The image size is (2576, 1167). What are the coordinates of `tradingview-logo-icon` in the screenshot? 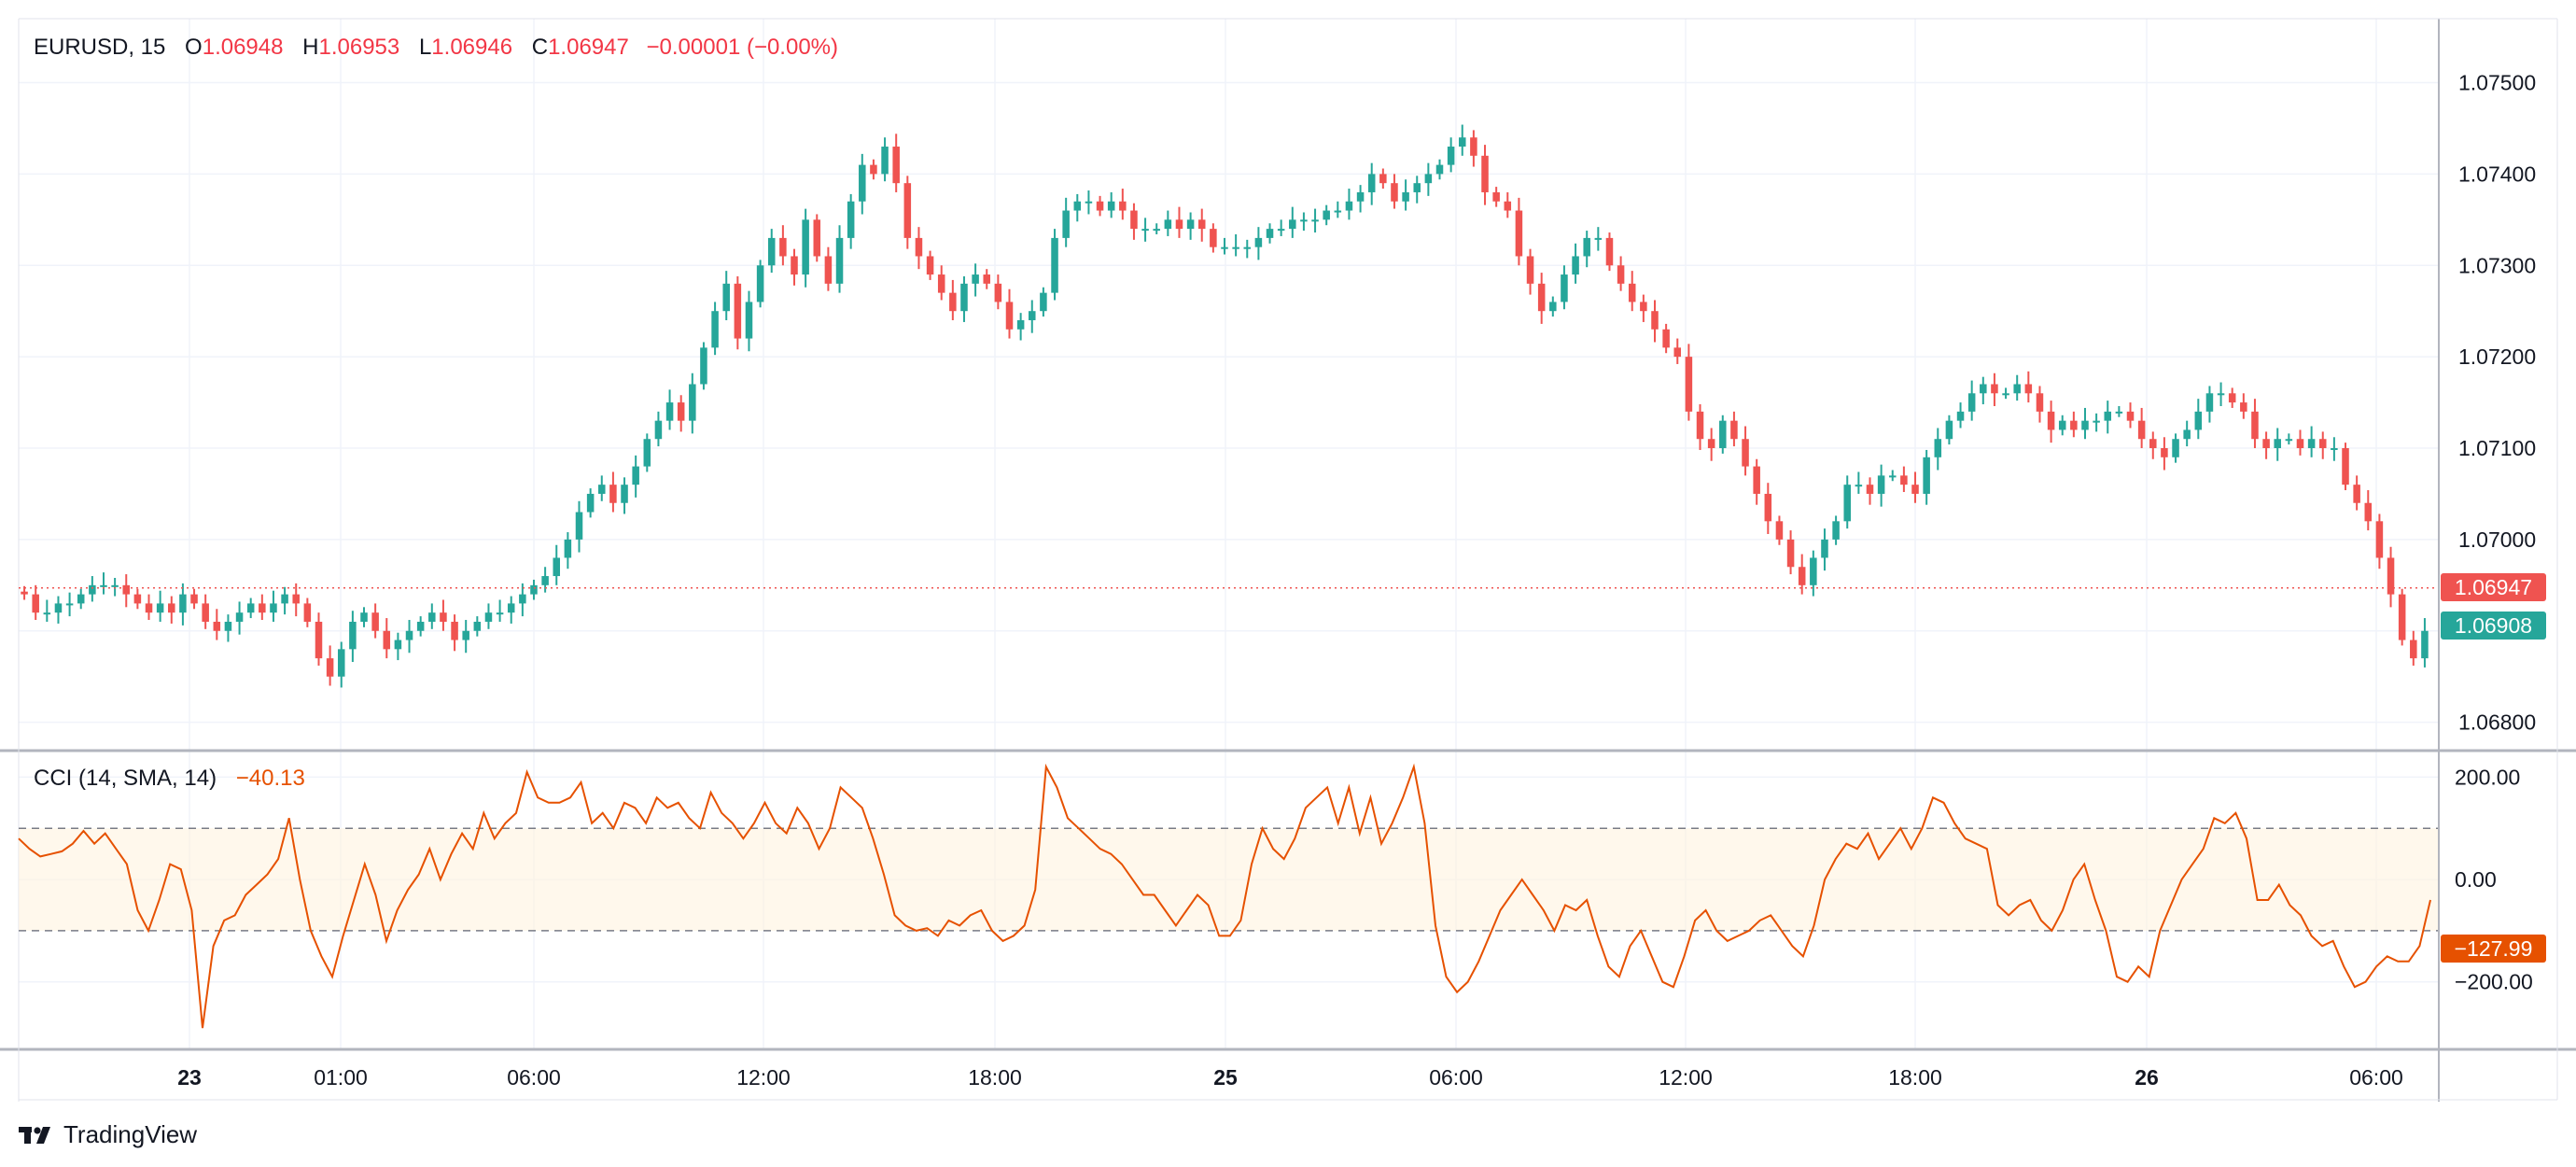 It's located at (34, 1135).